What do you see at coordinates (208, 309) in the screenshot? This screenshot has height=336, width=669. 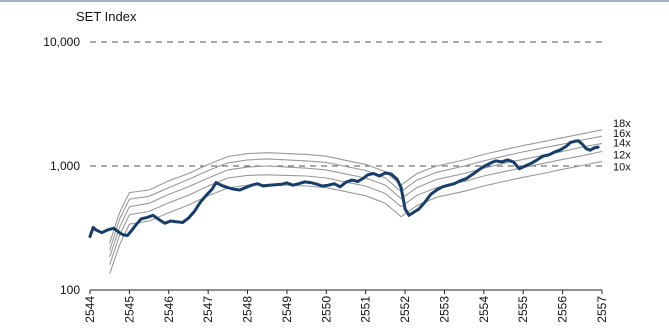 I see `x-tick-label: 2547` at bounding box center [208, 309].